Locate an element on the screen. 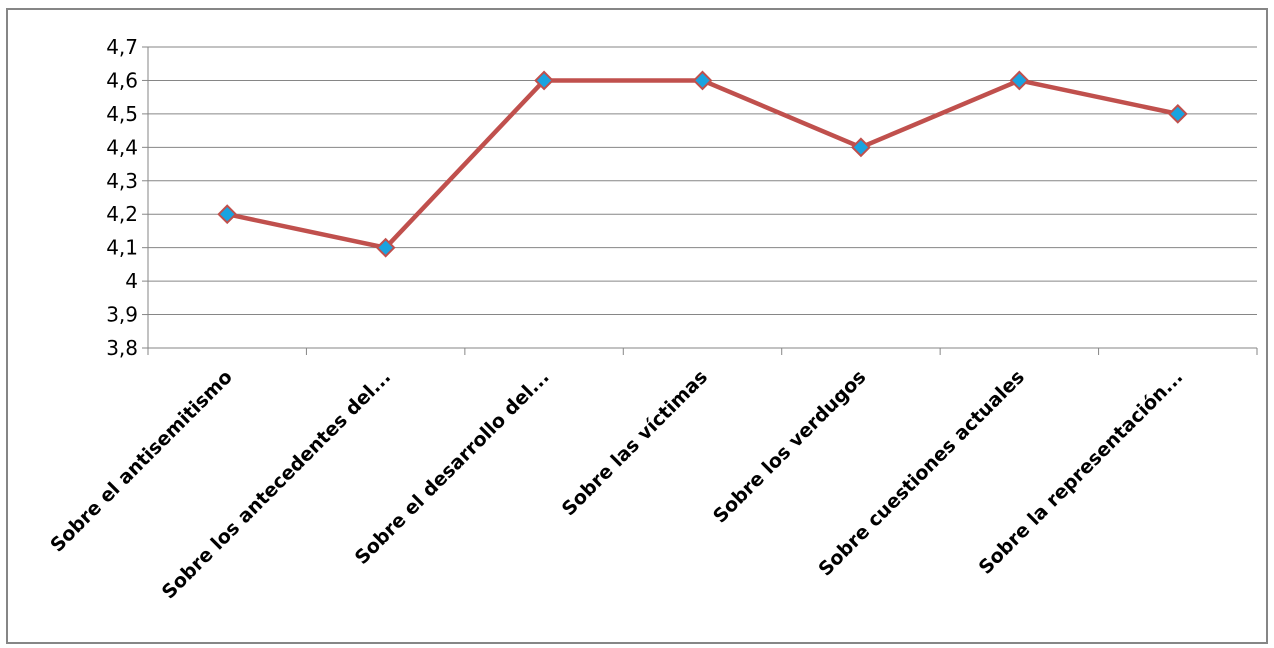  y-tick-label: 4,6 is located at coordinates (122, 80).